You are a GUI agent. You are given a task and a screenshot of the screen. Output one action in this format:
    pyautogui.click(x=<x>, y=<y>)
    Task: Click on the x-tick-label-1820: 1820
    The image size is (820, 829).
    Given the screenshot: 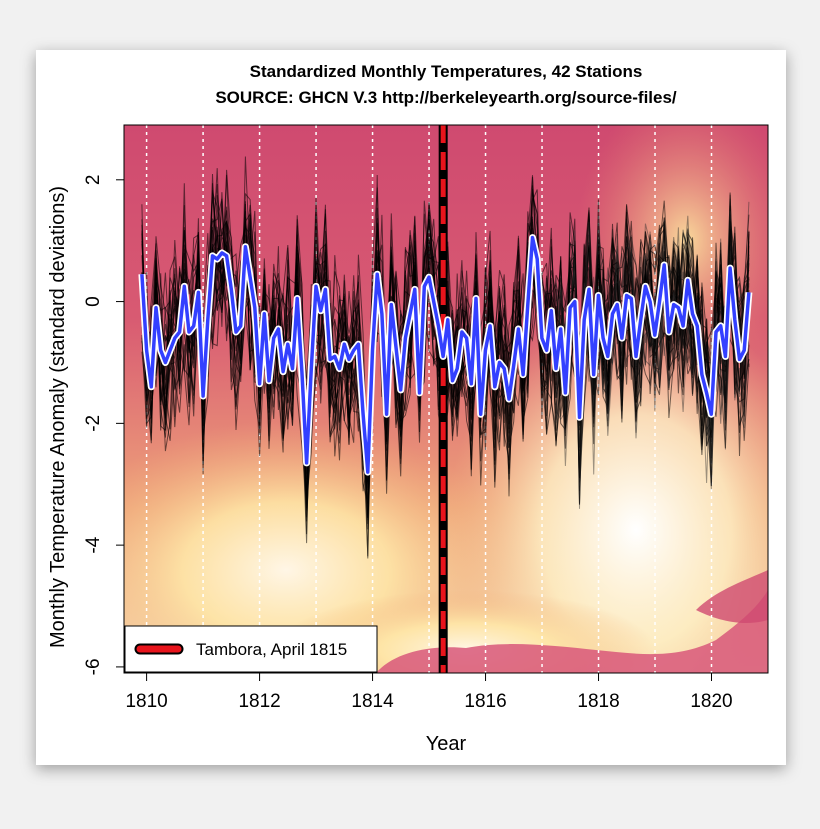 What is the action you would take?
    pyautogui.click(x=711, y=701)
    